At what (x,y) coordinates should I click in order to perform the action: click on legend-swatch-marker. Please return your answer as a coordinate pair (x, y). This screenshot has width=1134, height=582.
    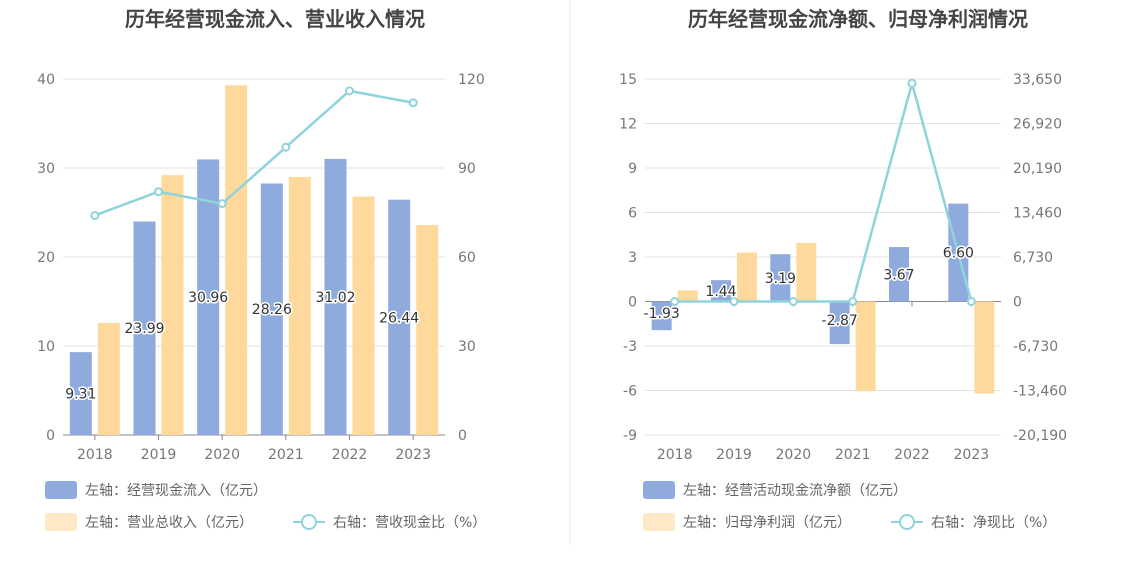
    Looking at the image, I should click on (309, 522).